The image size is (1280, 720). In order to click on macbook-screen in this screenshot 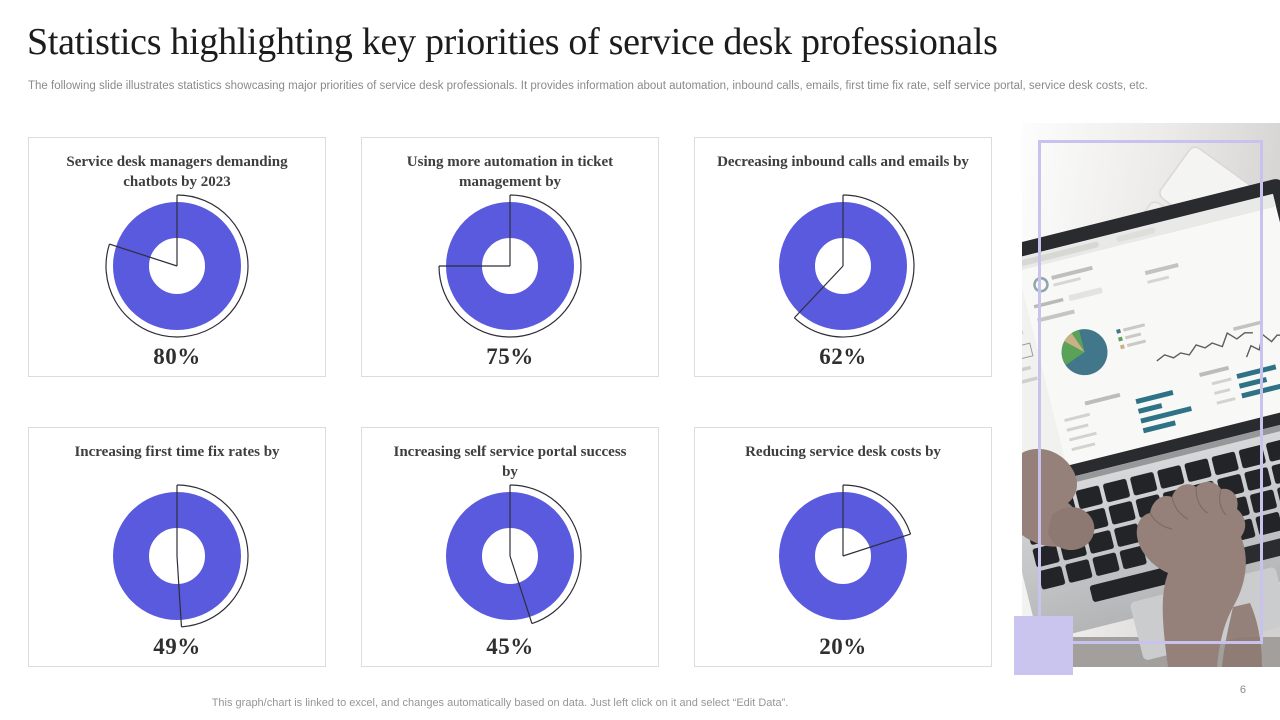, I will do `click(1118, 334)`.